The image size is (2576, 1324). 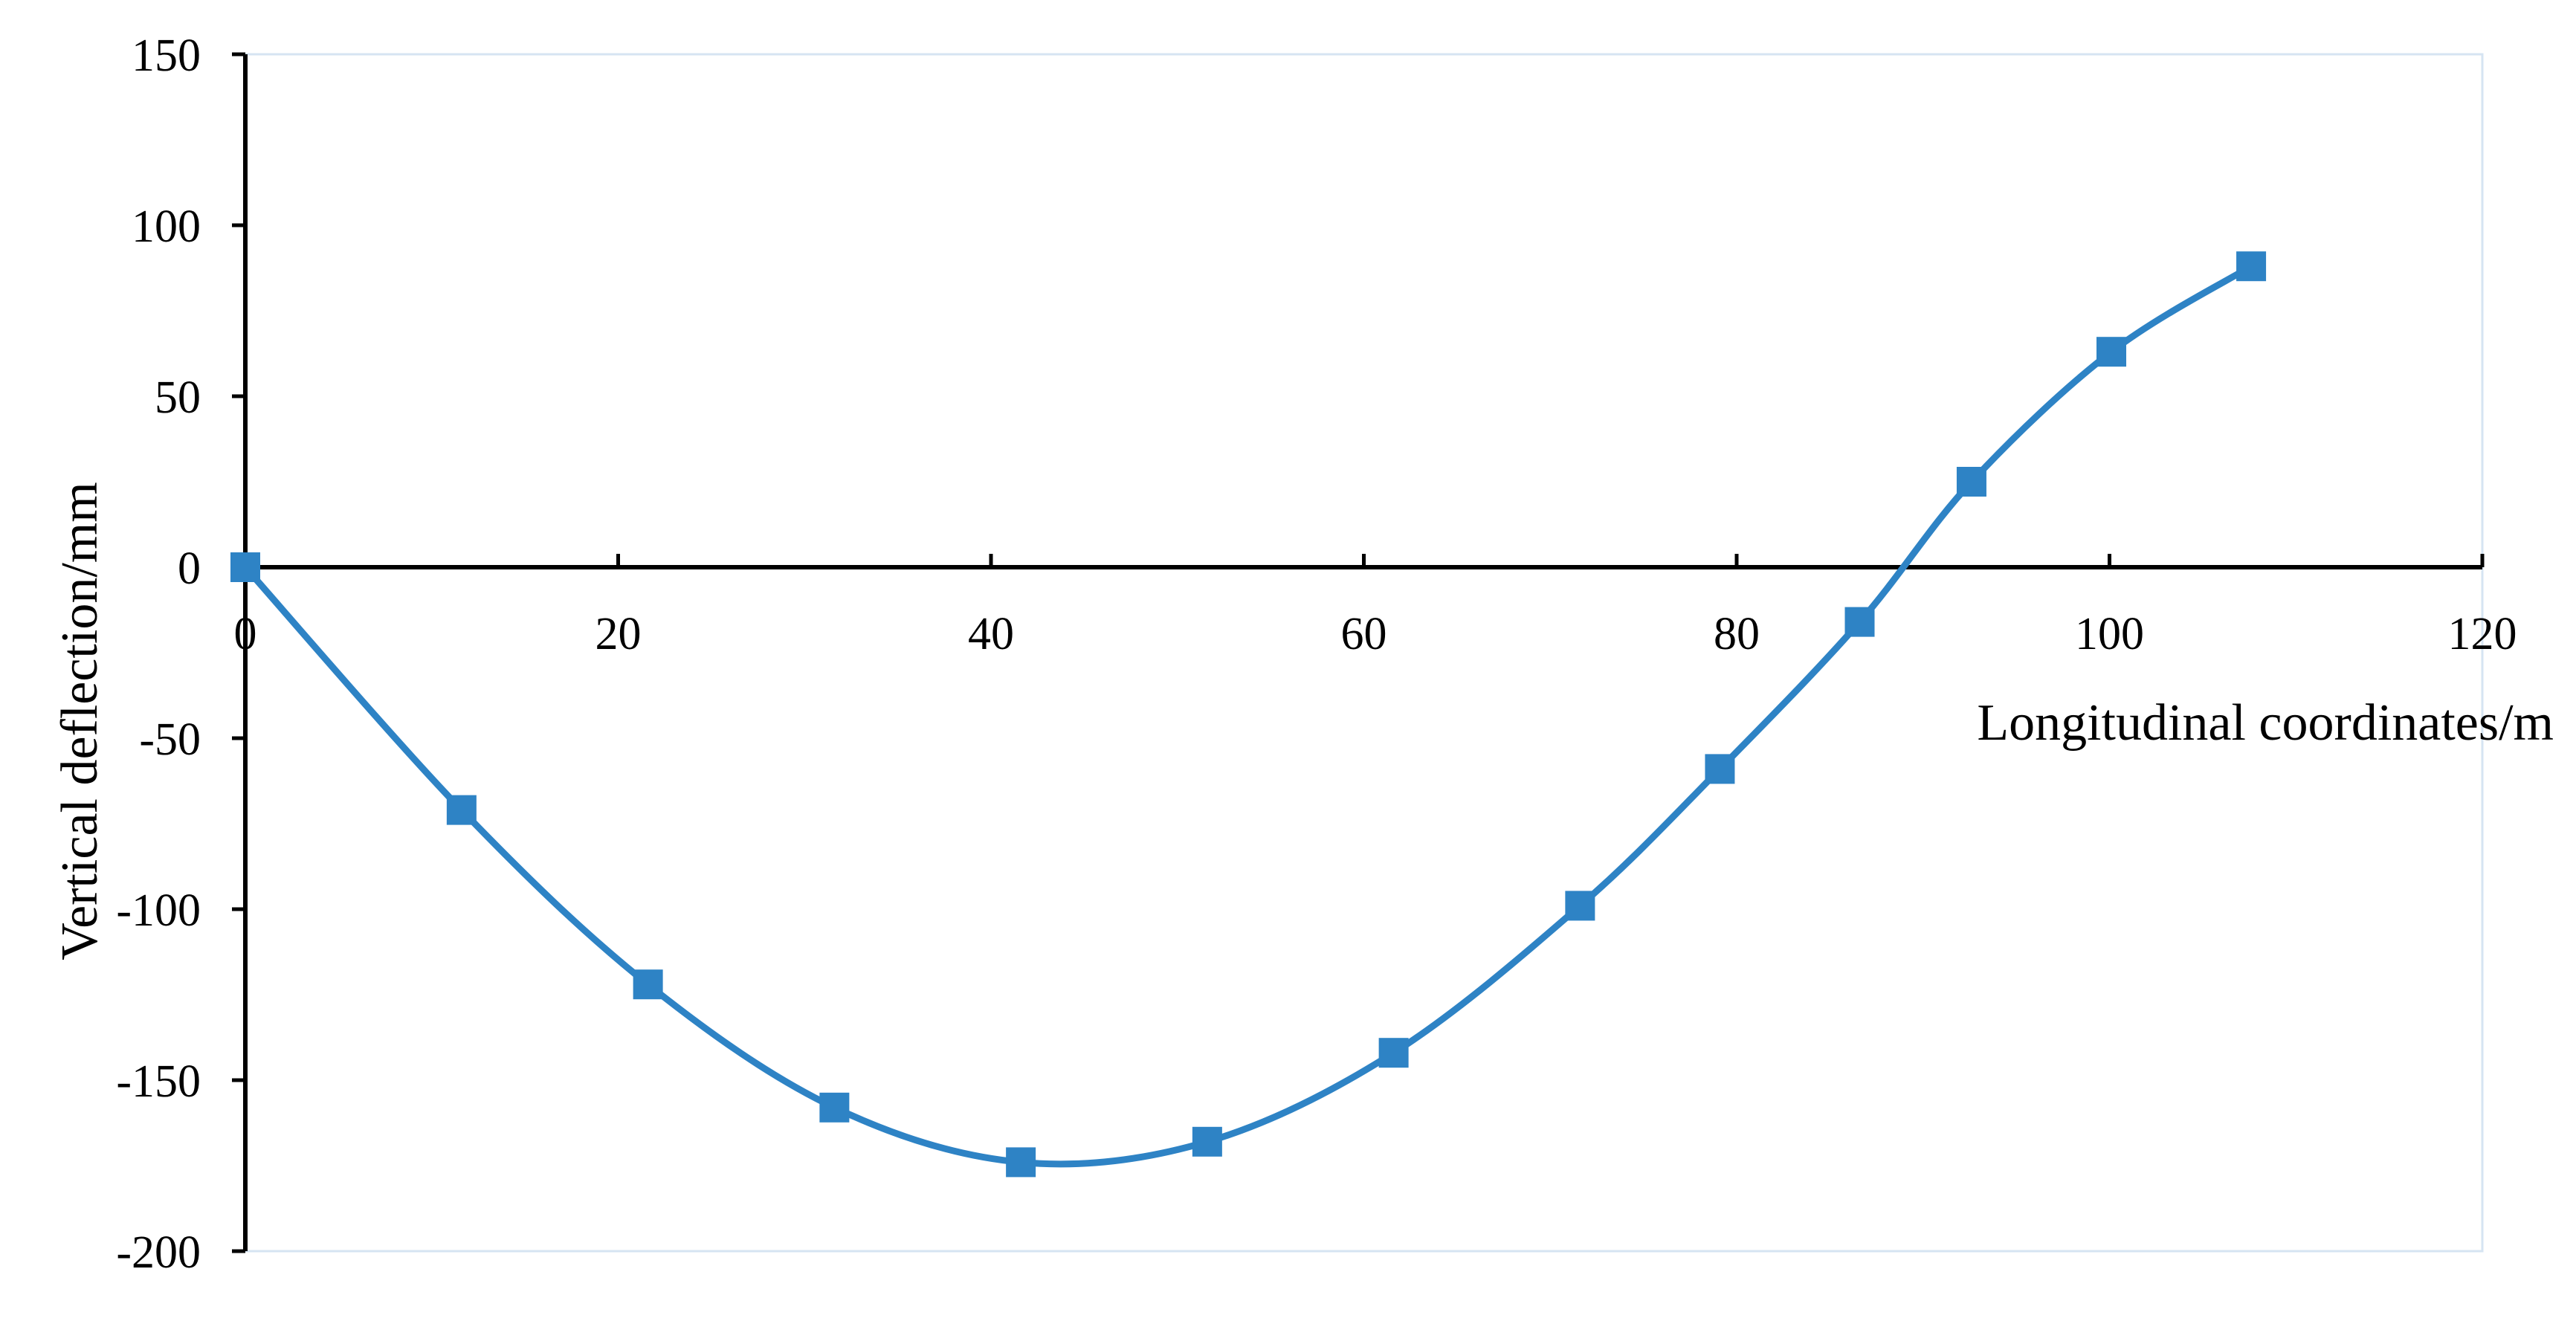 I want to click on y-tick-label: 100, so click(x=166, y=227).